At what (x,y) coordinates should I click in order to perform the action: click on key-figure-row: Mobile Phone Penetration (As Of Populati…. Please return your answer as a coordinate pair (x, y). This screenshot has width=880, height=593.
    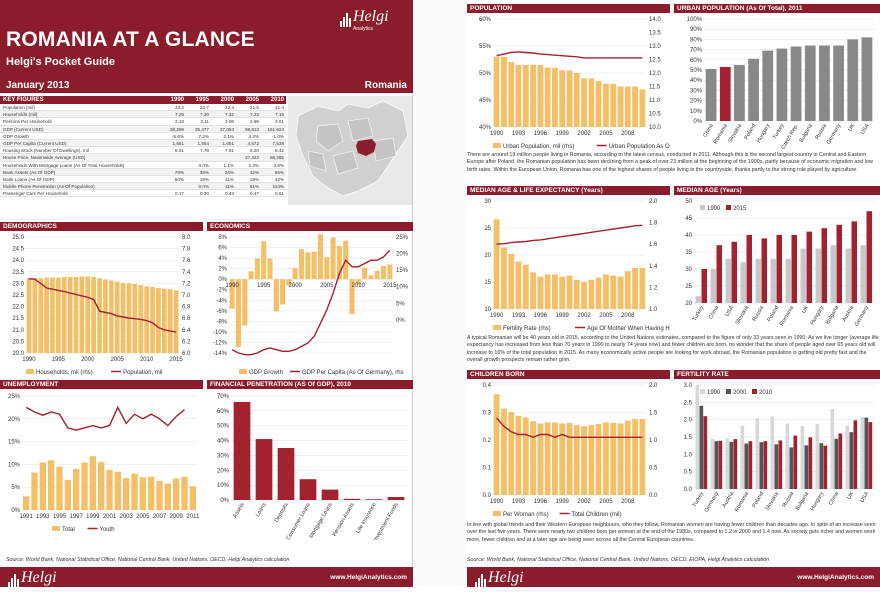
    Looking at the image, I should click on (143, 187).